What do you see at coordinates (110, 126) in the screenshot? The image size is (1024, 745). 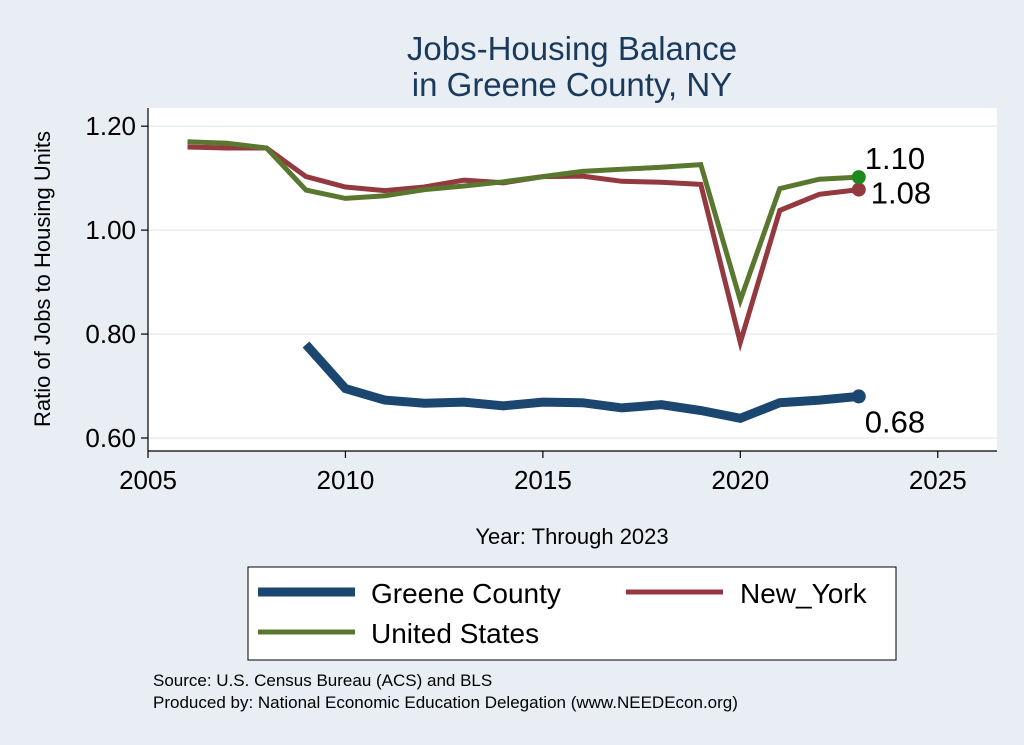 I see `y-tick-label: 1.20` at bounding box center [110, 126].